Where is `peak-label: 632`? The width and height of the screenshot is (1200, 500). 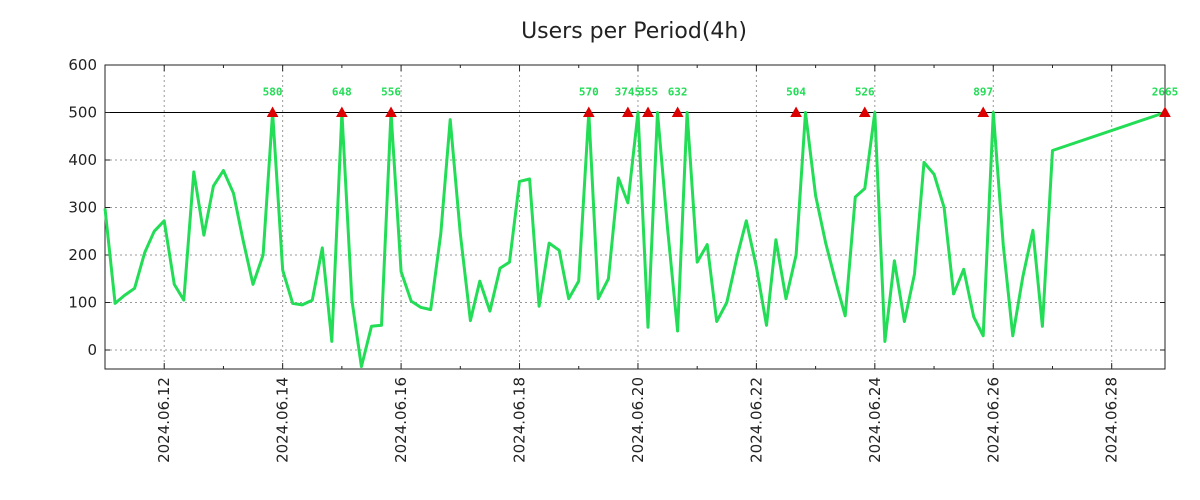 peak-label: 632 is located at coordinates (678, 92).